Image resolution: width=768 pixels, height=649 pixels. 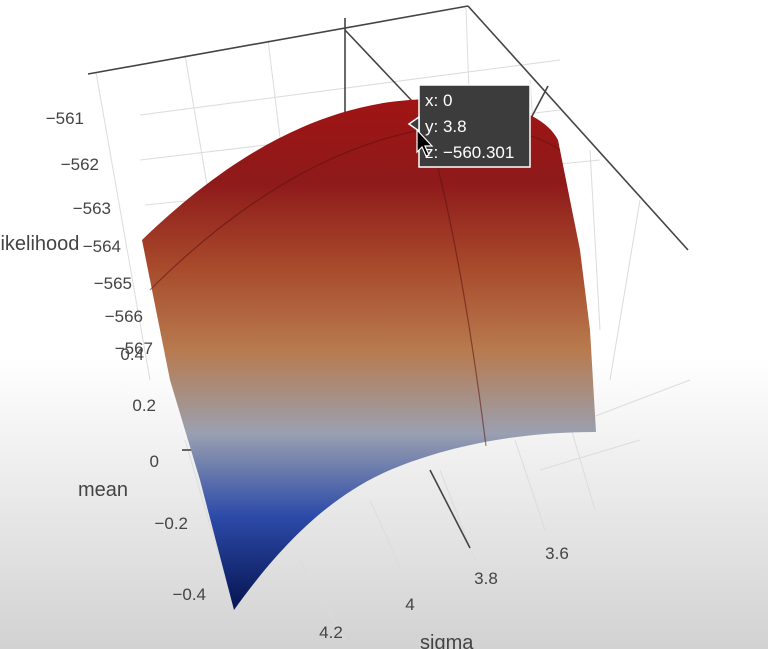 I want to click on z-axis: −561 −562 −563 −564 −565 −566 −567, so click(x=99, y=233).